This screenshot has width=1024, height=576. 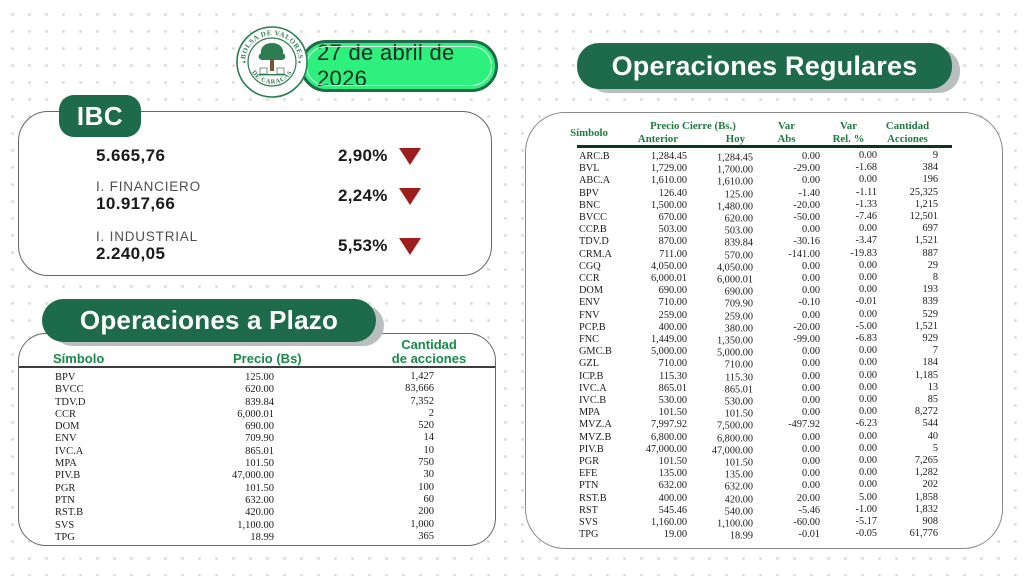 What do you see at coordinates (259, 427) in the screenshot?
I see `price-cell: 690.00` at bounding box center [259, 427].